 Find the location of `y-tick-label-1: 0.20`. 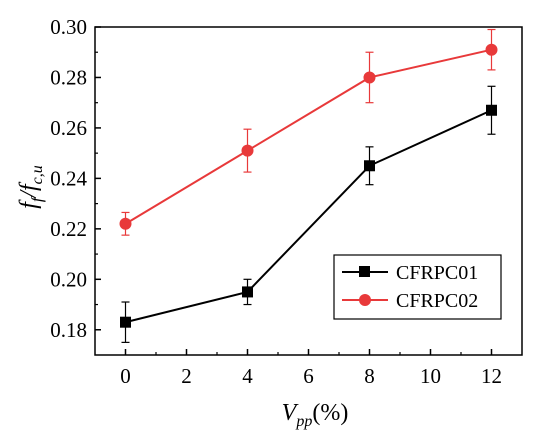

y-tick-label-1: 0.20 is located at coordinates (68, 279).